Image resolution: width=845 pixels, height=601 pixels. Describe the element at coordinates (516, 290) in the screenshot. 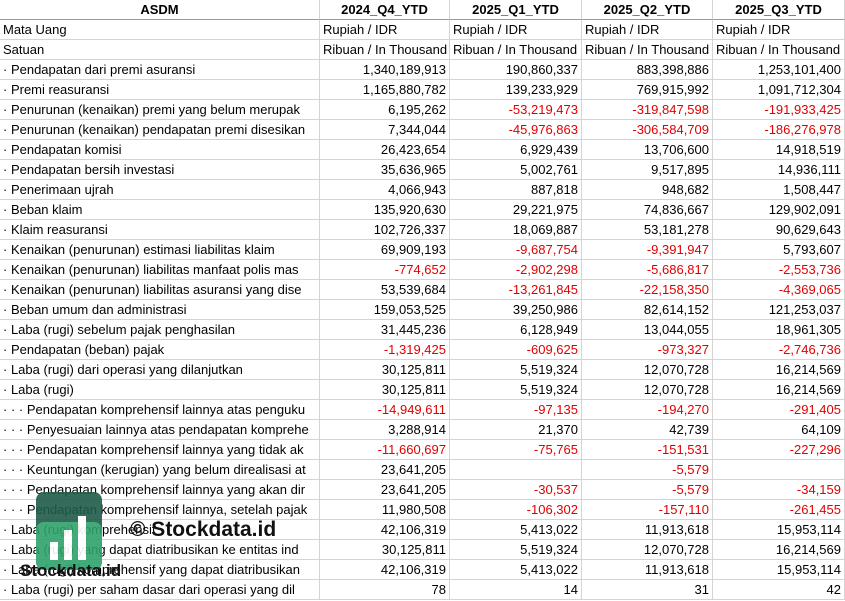

I see `value-cell: -13,261,845` at that location.